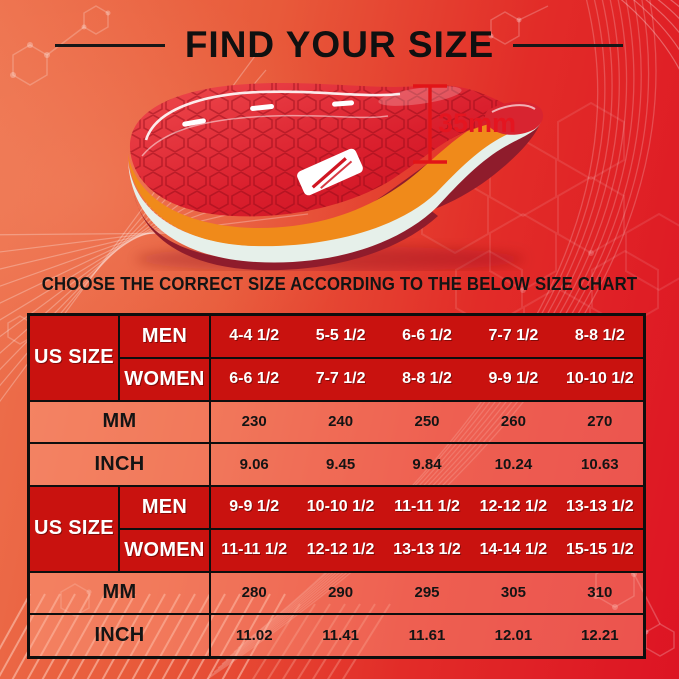  Describe the element at coordinates (301, 141) in the screenshot. I see `insole-deck-markings` at that location.